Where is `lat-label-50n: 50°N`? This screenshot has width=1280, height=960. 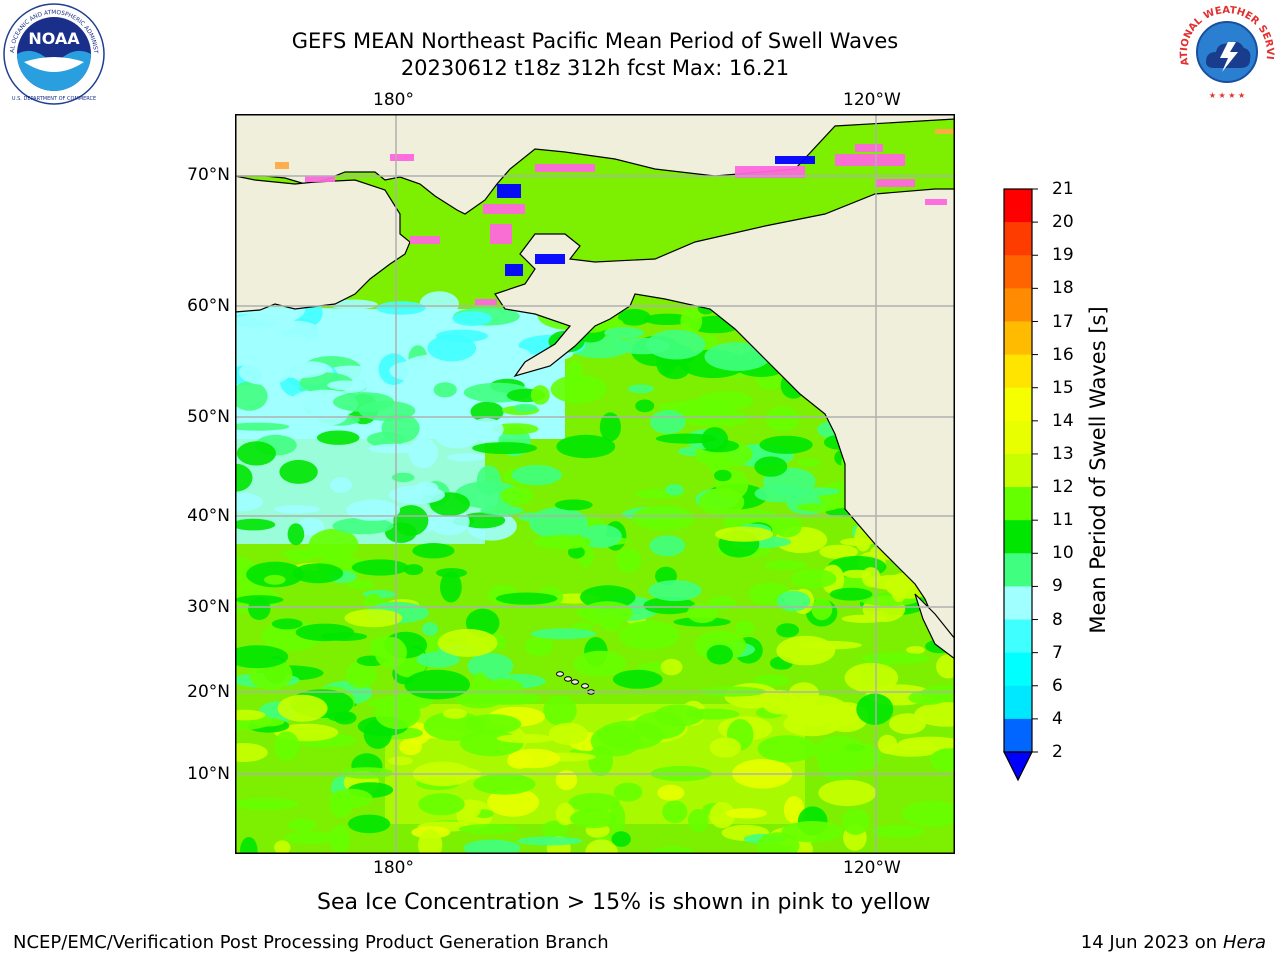 lat-label-50n: 50°N is located at coordinates (208, 417).